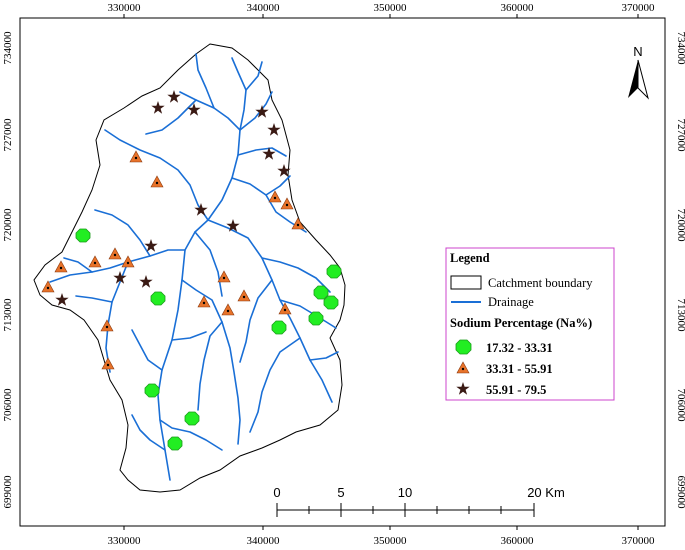 This screenshot has width=685, height=550. I want to click on x-tick-top-5: 370000, so click(639, 8).